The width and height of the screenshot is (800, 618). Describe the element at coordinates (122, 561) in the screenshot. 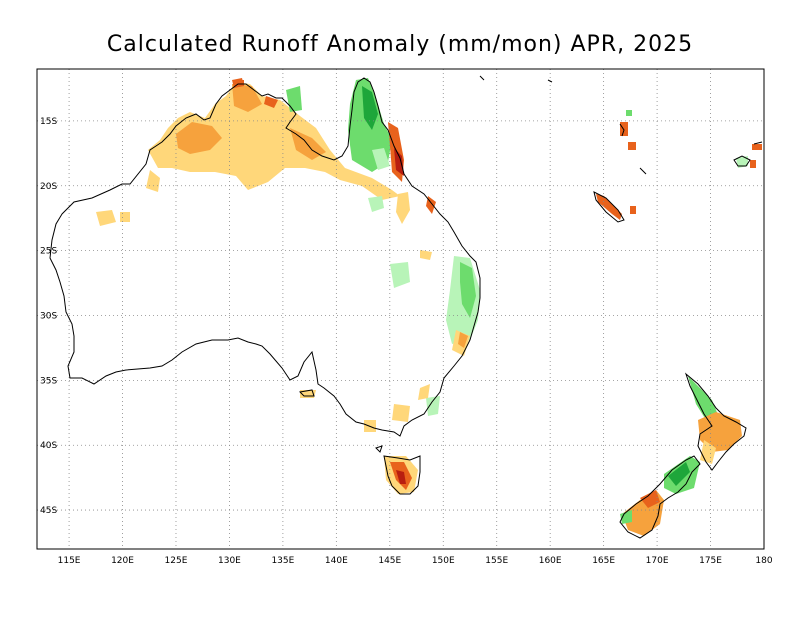

I see `lon-tick-label: 120E` at that location.